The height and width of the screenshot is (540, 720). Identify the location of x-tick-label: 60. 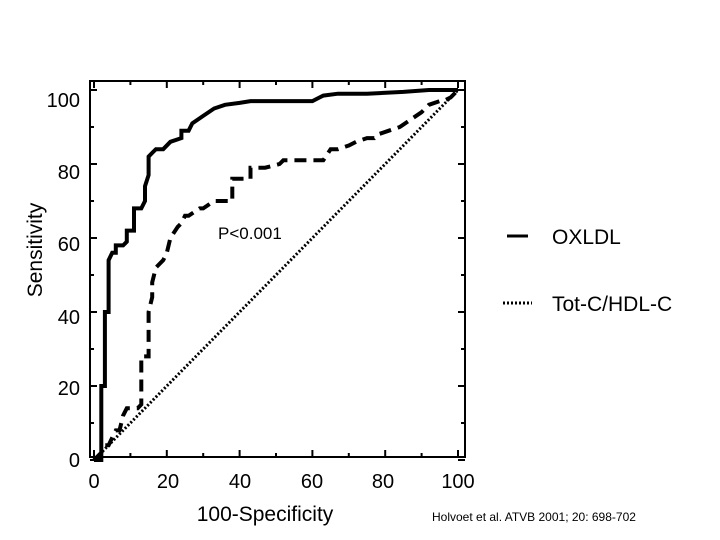
(312, 482).